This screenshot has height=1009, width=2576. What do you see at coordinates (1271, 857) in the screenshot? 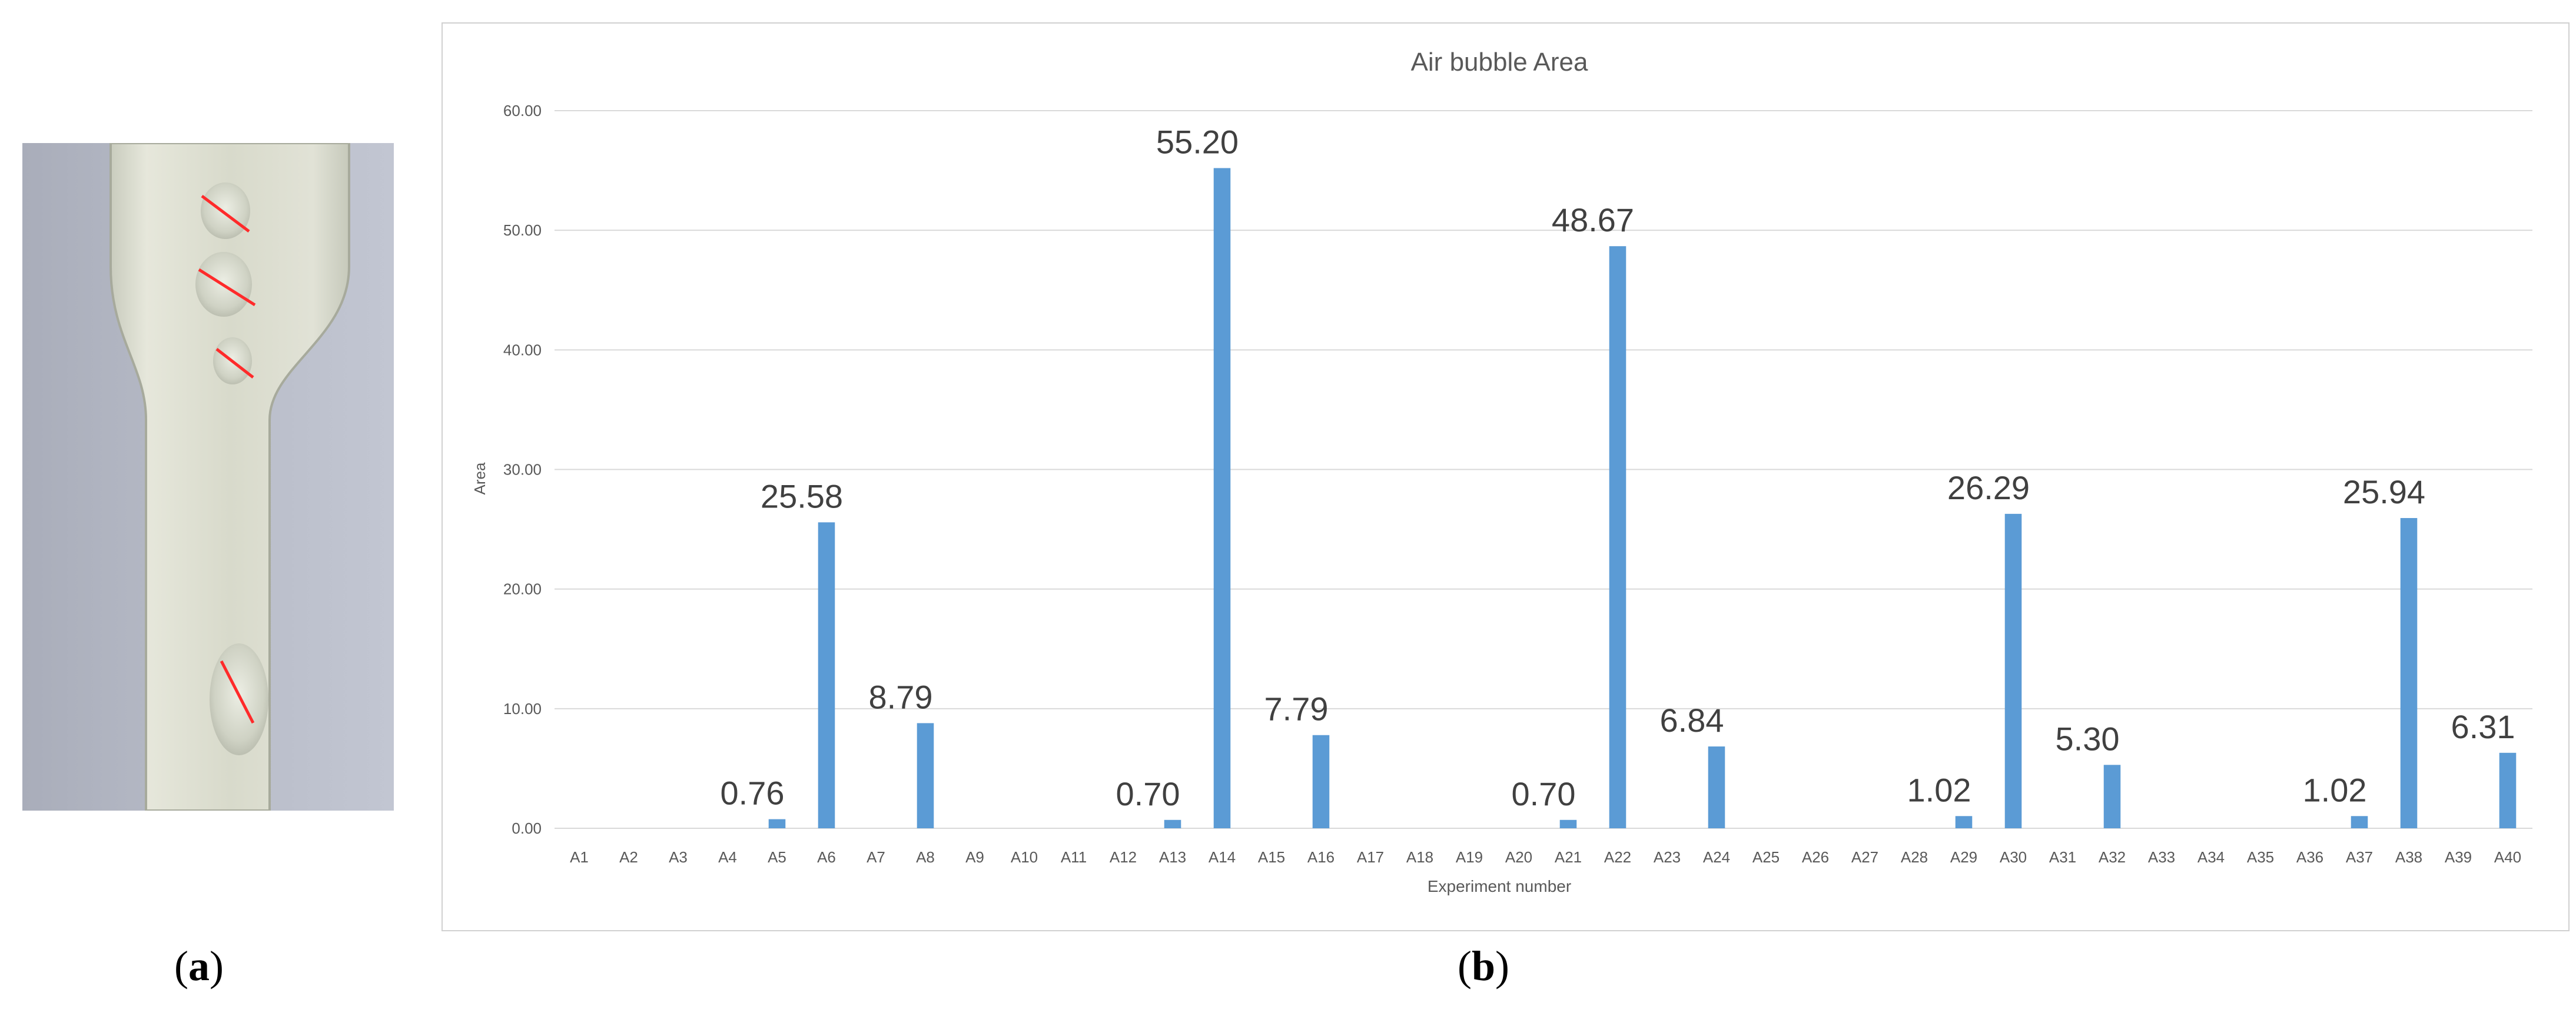
I see `x-tick-label: A15` at bounding box center [1271, 857].